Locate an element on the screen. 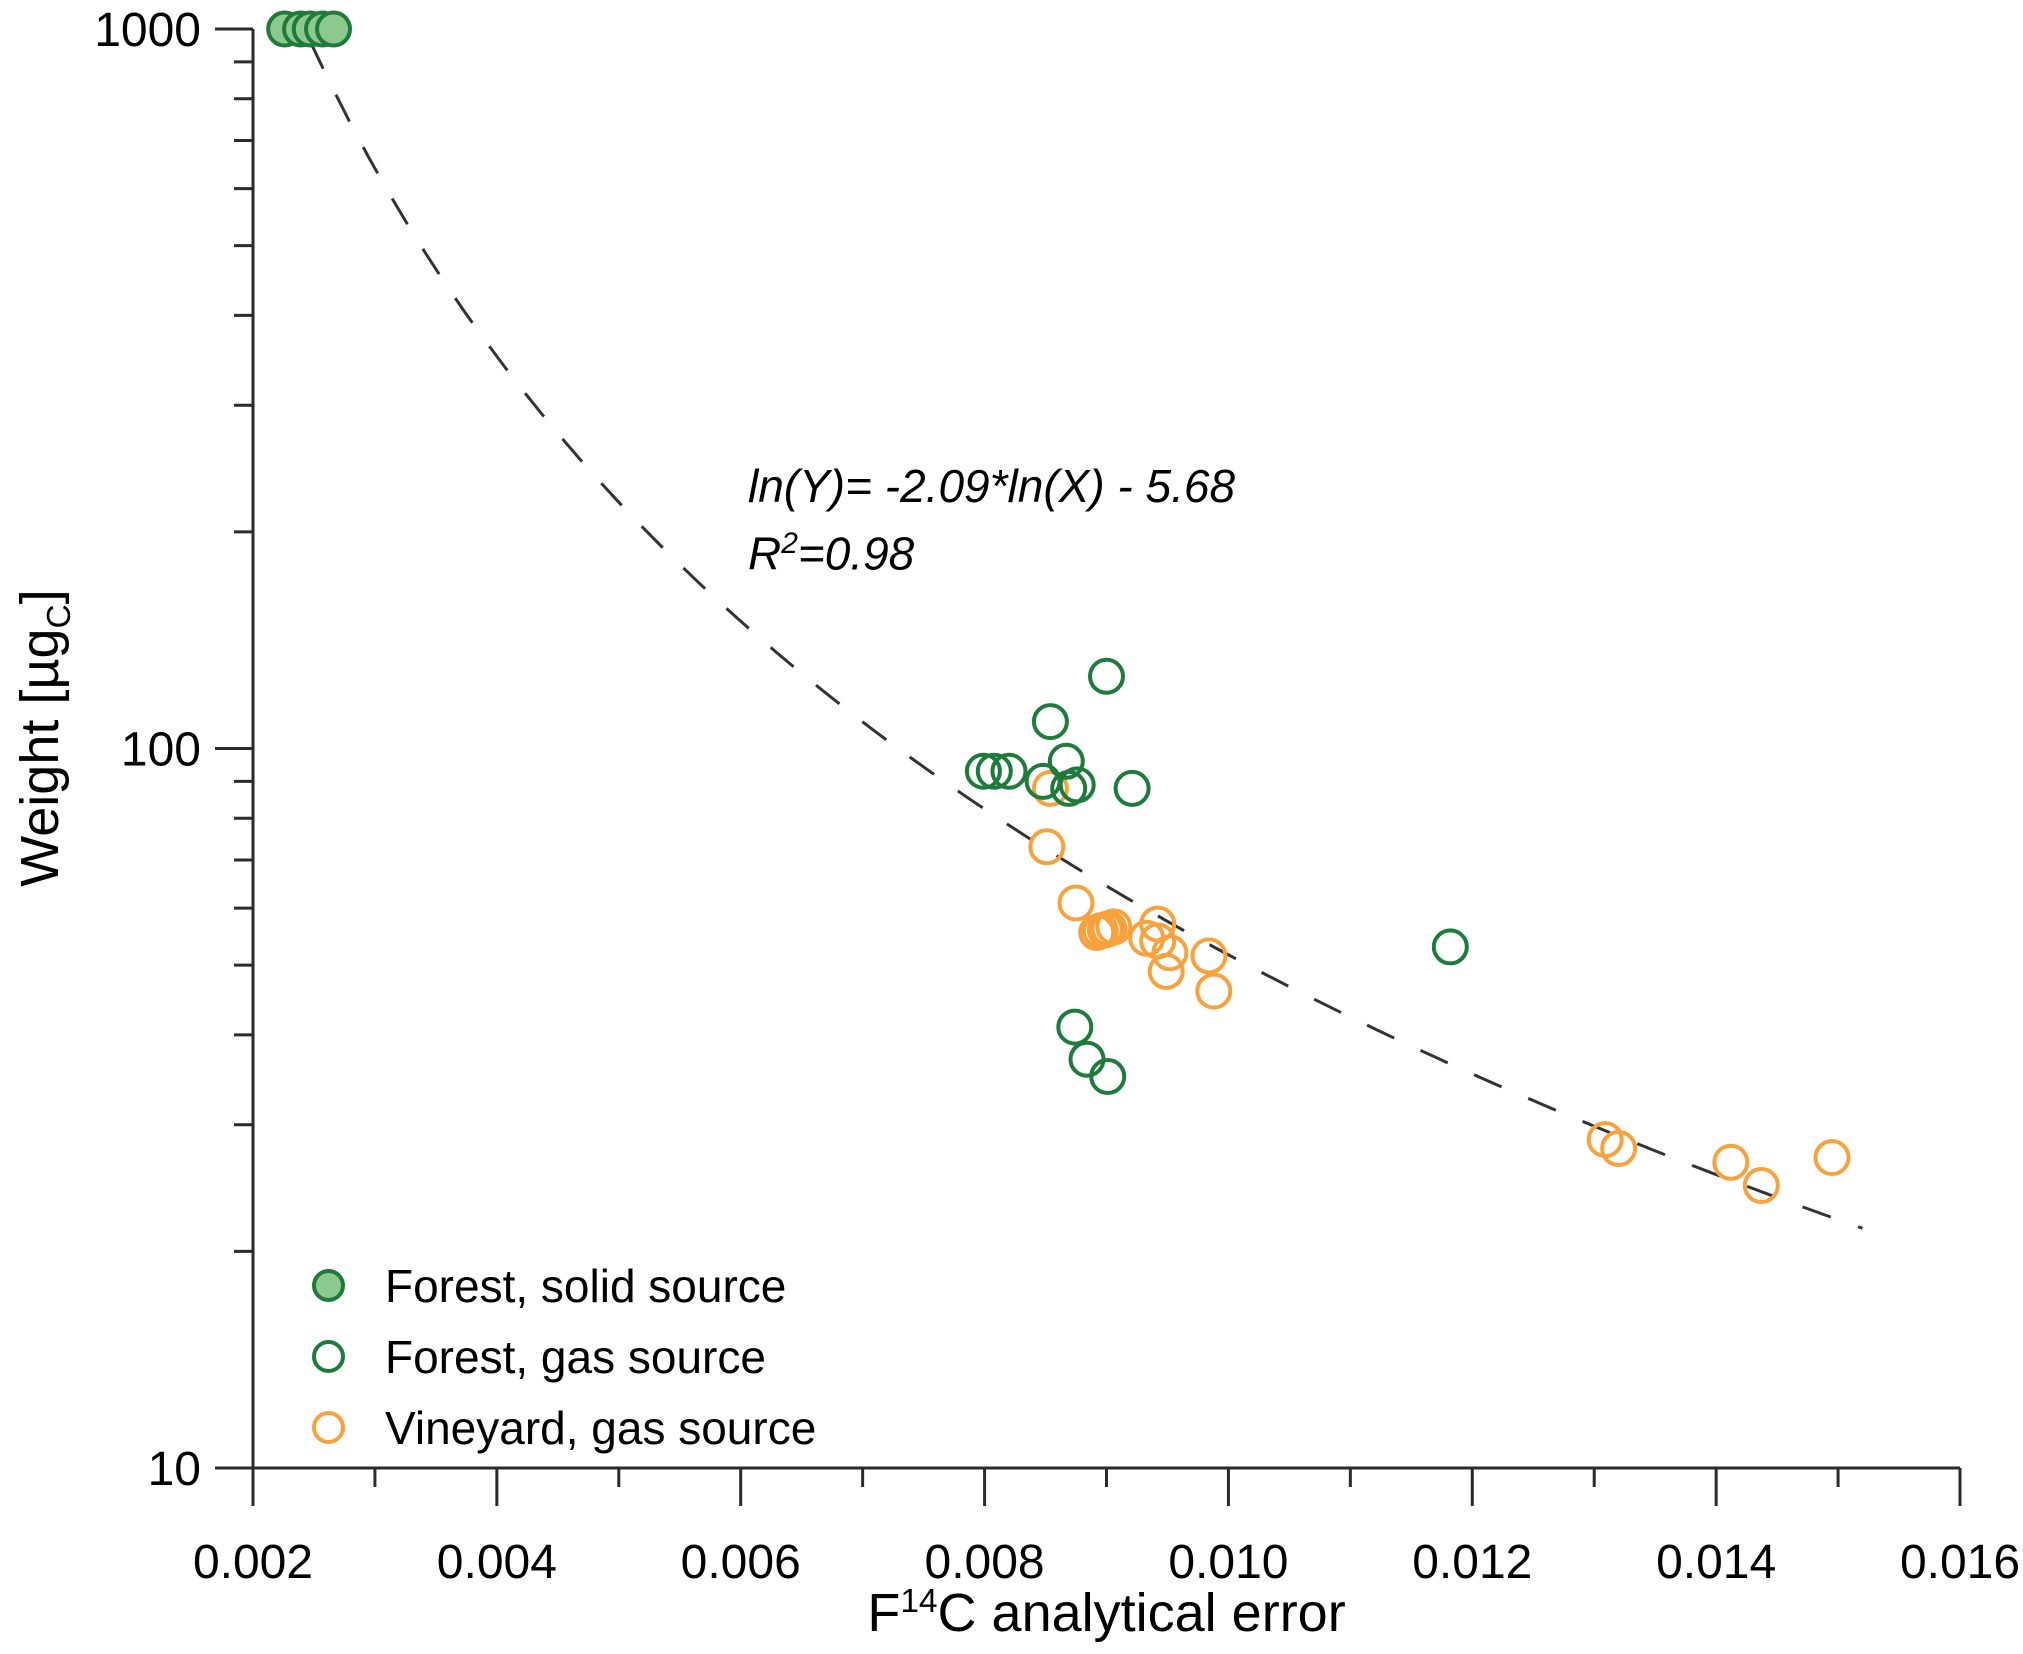 The height and width of the screenshot is (1654, 2023). legend-label: Forest, solid source is located at coordinates (586, 1285).